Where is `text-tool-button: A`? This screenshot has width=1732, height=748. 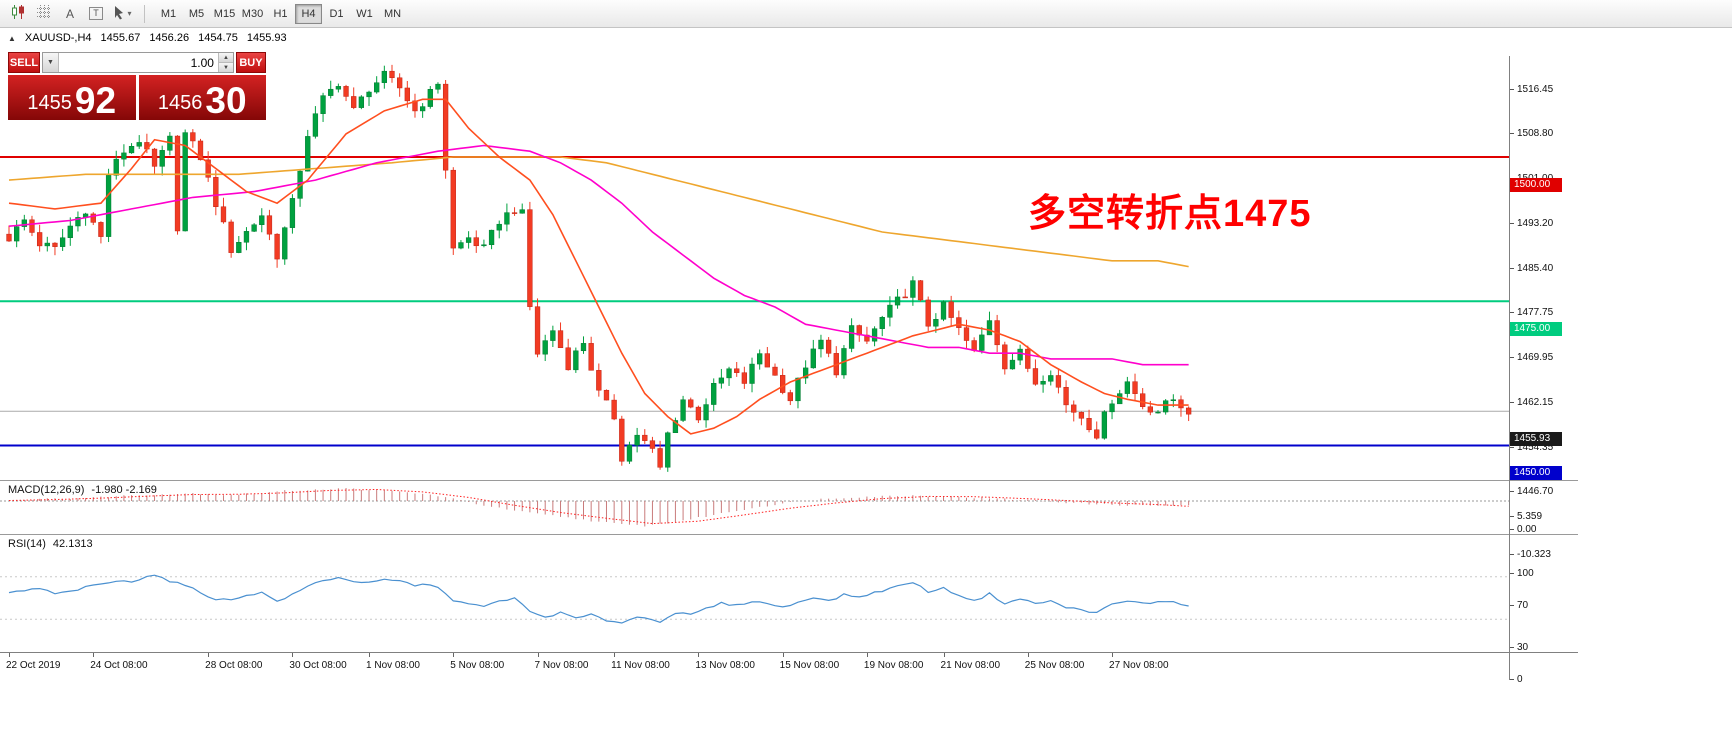 text-tool-button: A is located at coordinates (70, 14).